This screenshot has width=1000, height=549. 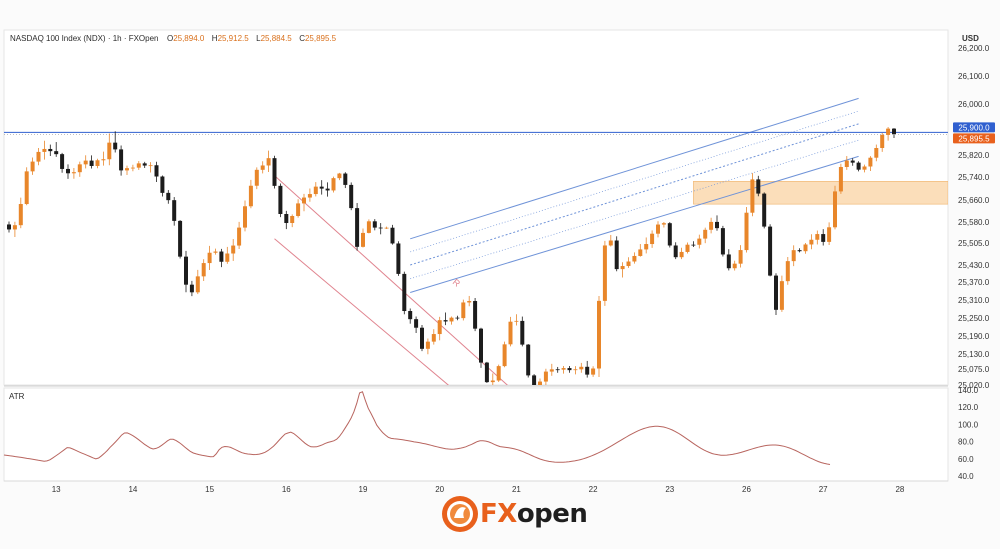 What do you see at coordinates (189, 38) in the screenshot?
I see `open-value: 25,894.0` at bounding box center [189, 38].